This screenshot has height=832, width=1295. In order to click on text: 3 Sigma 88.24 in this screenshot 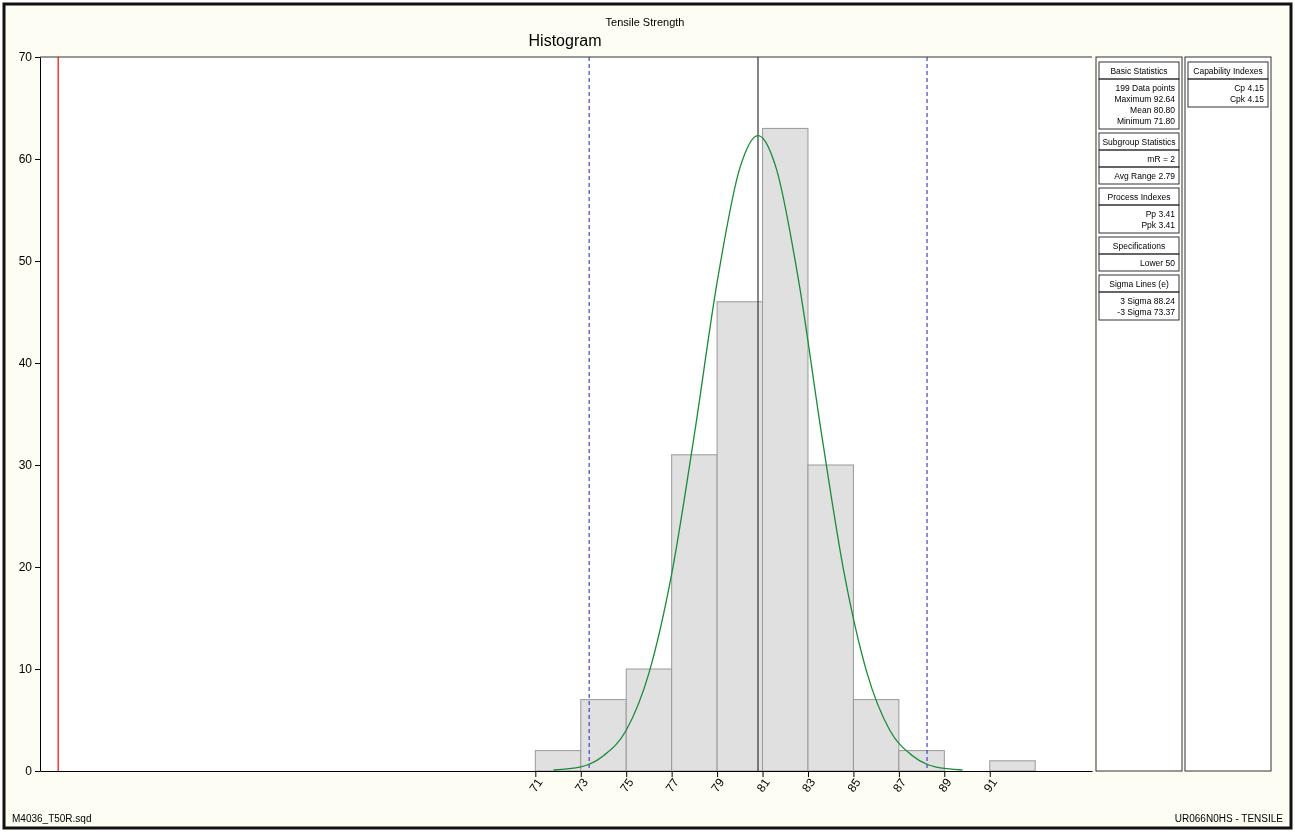, I will do `click(1148, 301)`.